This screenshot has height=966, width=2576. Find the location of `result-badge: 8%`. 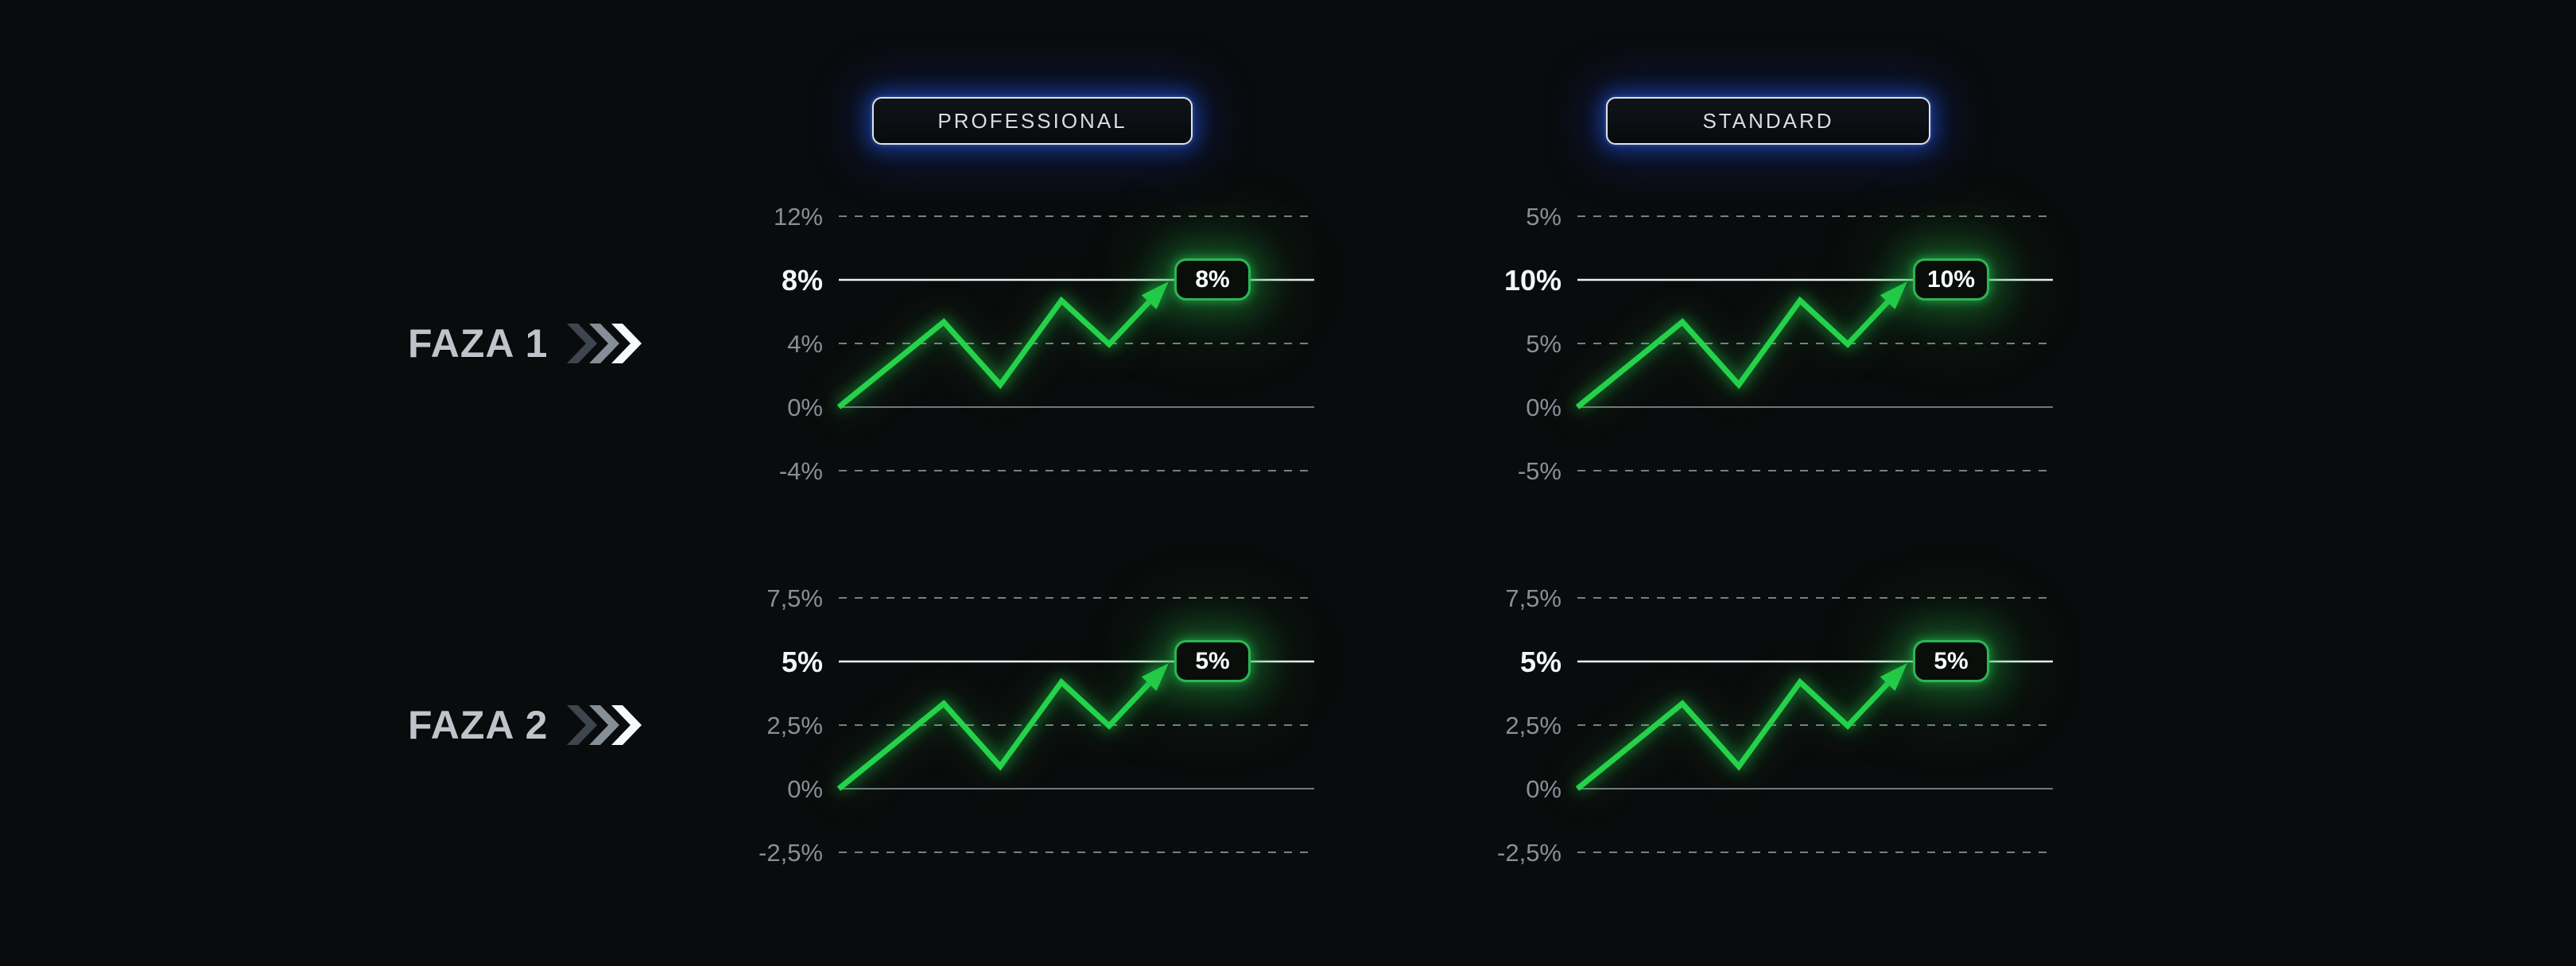

result-badge: 8% is located at coordinates (1212, 280).